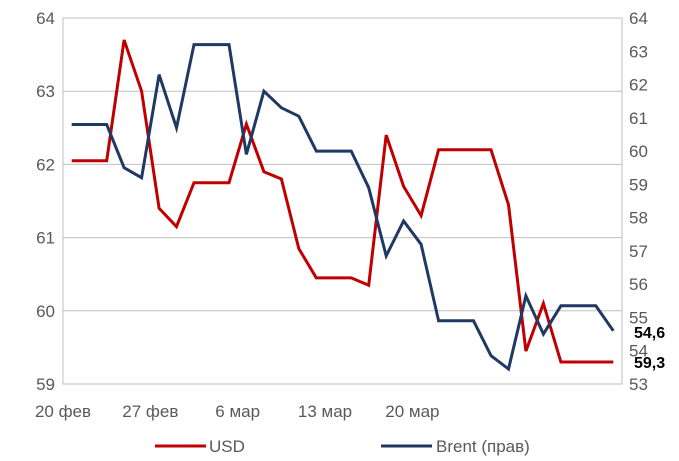 The width and height of the screenshot is (679, 461). What do you see at coordinates (638, 384) in the screenshot?
I see `right-axis-tick-label: 53` at bounding box center [638, 384].